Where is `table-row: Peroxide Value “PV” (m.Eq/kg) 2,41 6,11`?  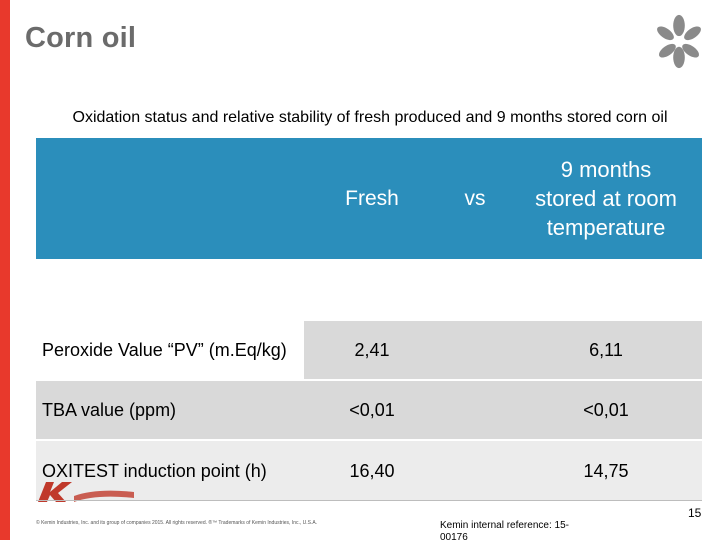 table-row: Peroxide Value “PV” (m.Eq/kg) 2,41 6,11 is located at coordinates (369, 350).